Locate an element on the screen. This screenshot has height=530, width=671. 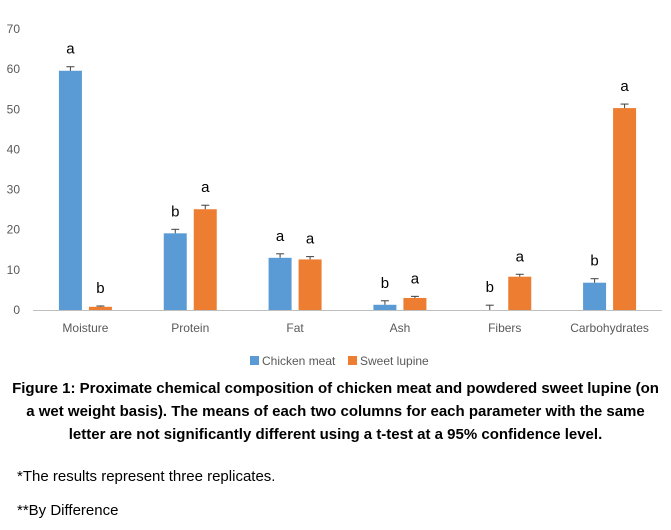
legend: Chicken meat Sweet lupine is located at coordinates (339, 361).